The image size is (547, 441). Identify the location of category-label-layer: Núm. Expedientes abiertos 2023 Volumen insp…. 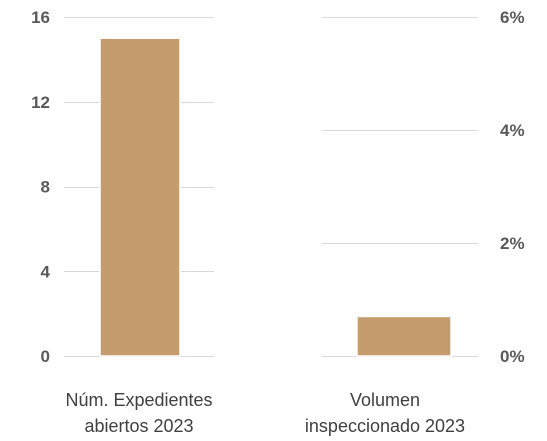
(265, 413).